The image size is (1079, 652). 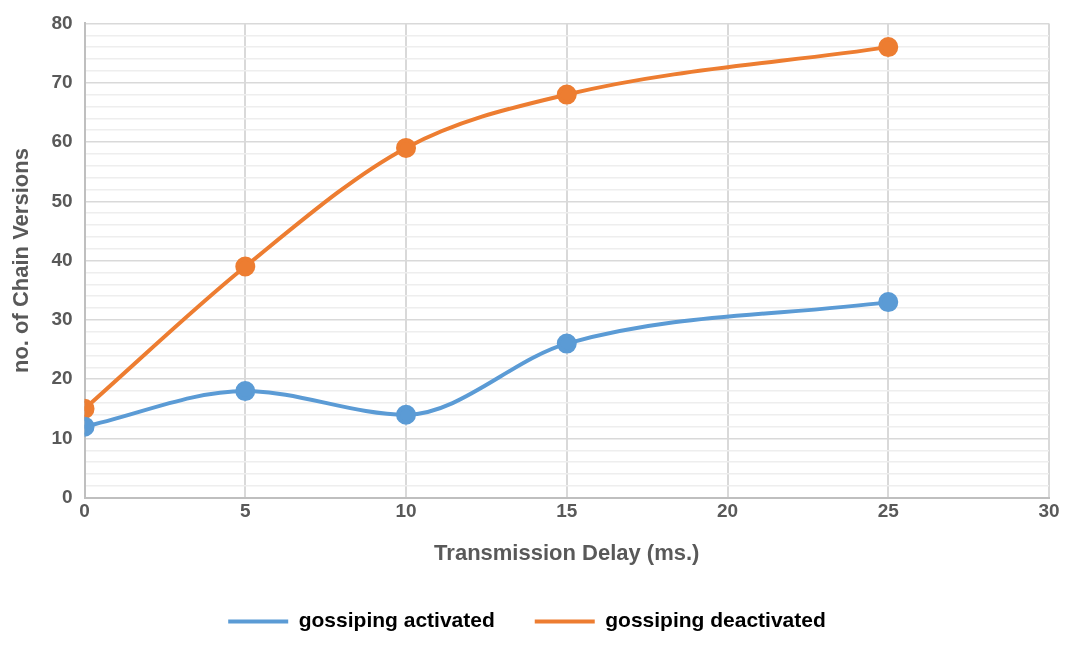 What do you see at coordinates (62, 22) in the screenshot?
I see `y-tick-label: 80` at bounding box center [62, 22].